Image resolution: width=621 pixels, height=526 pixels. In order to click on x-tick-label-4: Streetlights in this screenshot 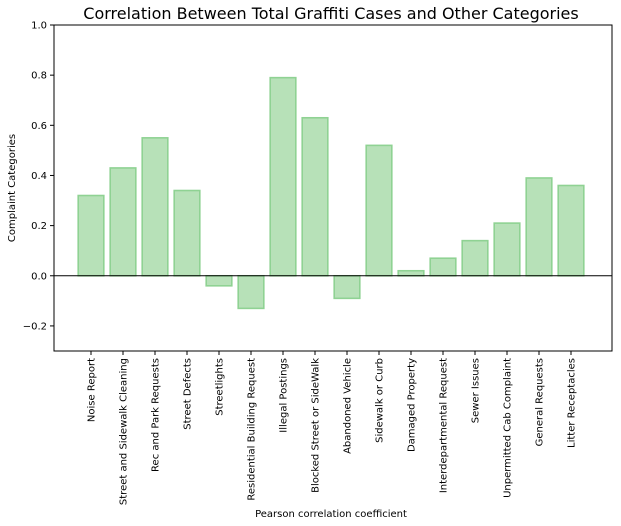, I will do `click(220, 387)`.